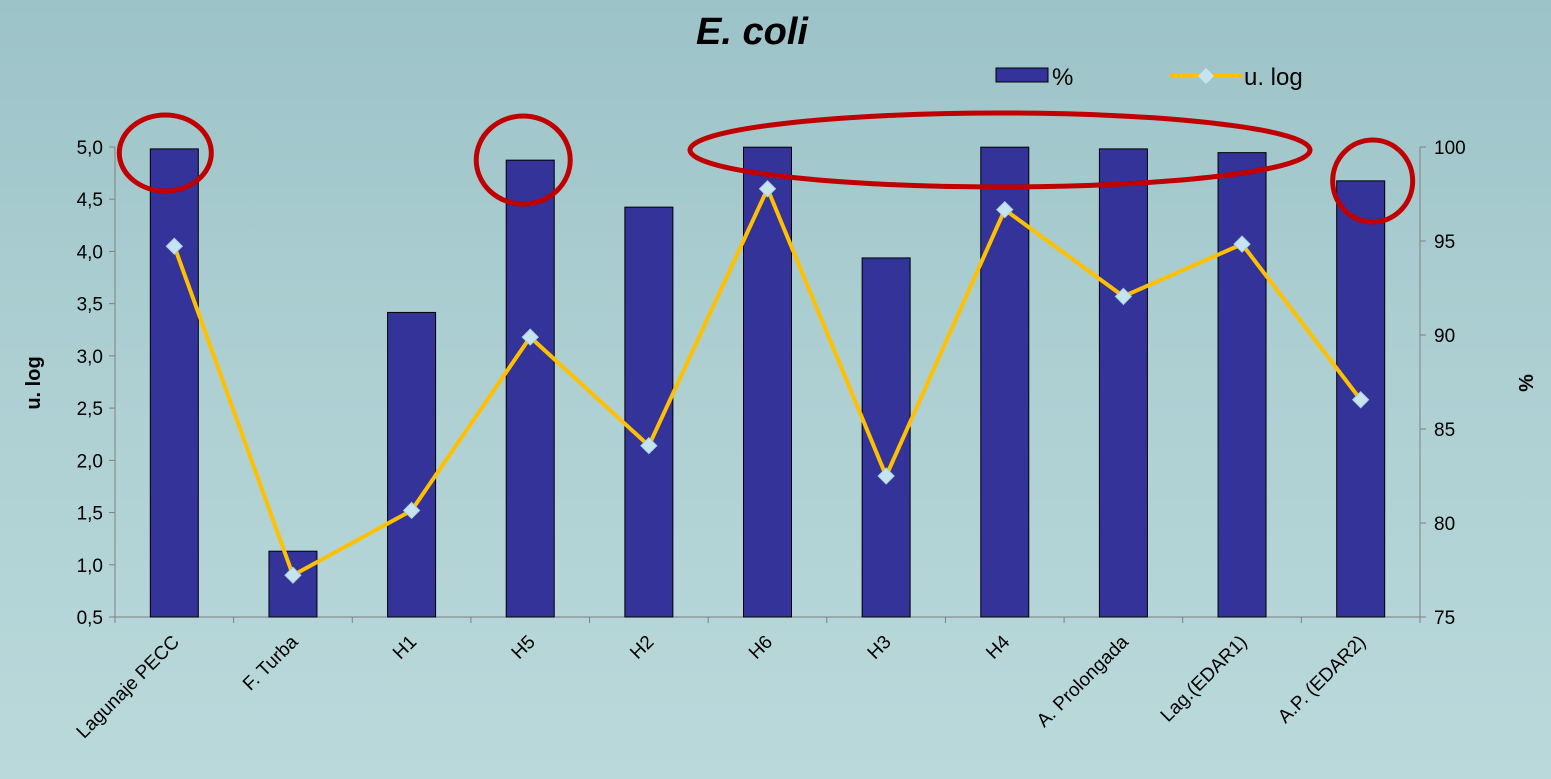 The image size is (1551, 779). I want to click on y2-tick-label: 100, so click(1450, 148).